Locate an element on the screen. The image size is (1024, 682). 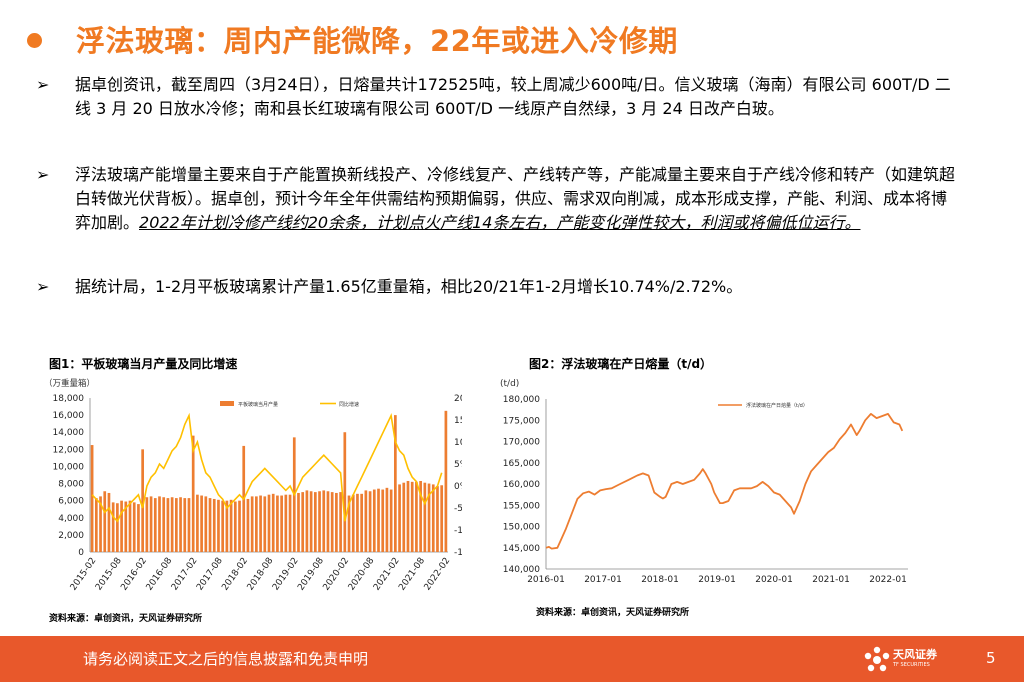
chart-1-yoy-line is located at coordinates (267, 467).